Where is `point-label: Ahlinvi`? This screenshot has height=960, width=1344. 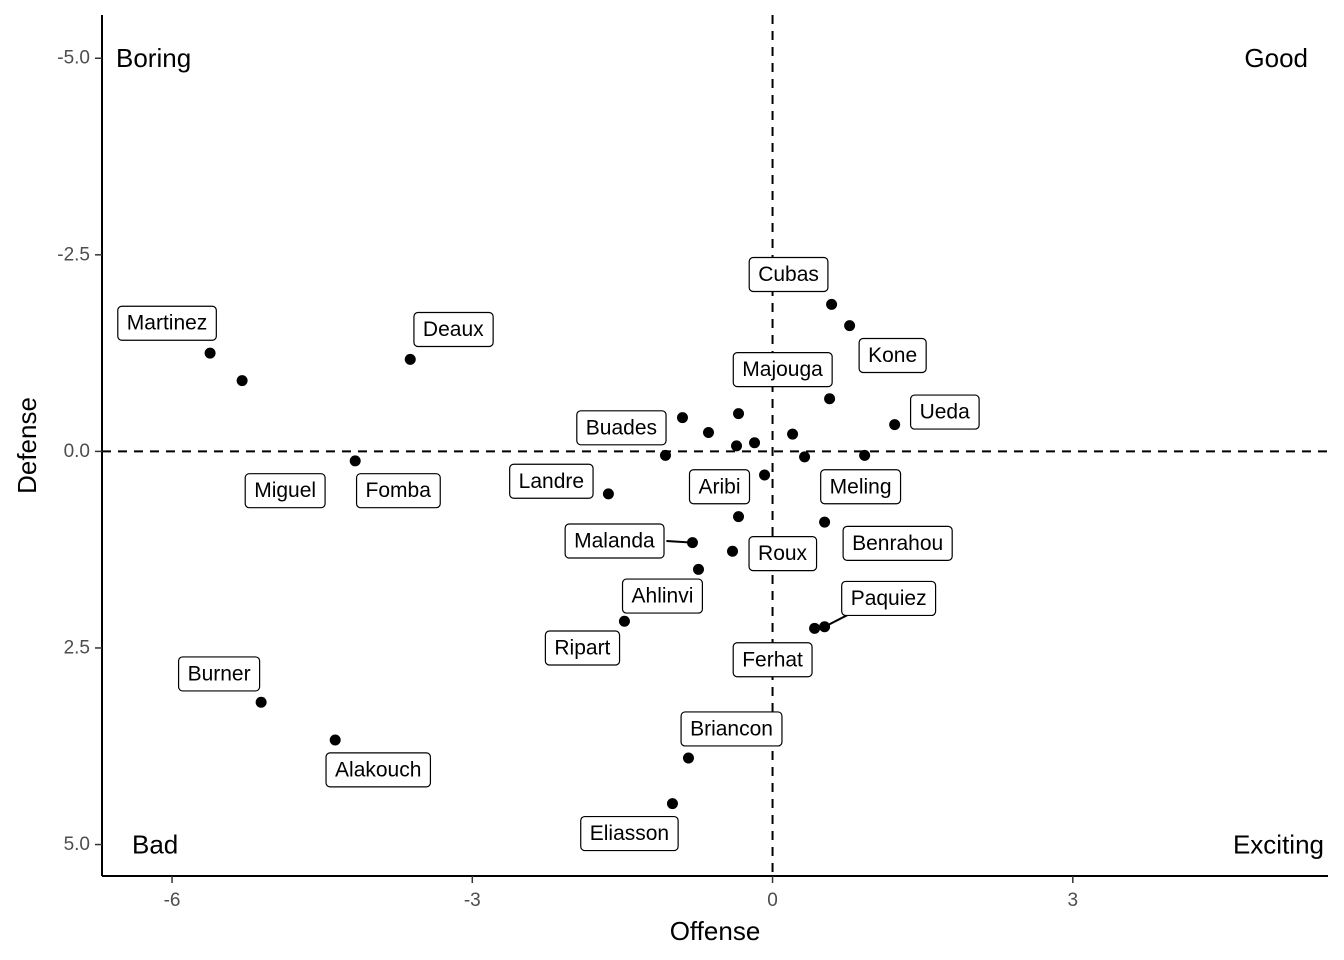 point-label: Ahlinvi is located at coordinates (662, 596).